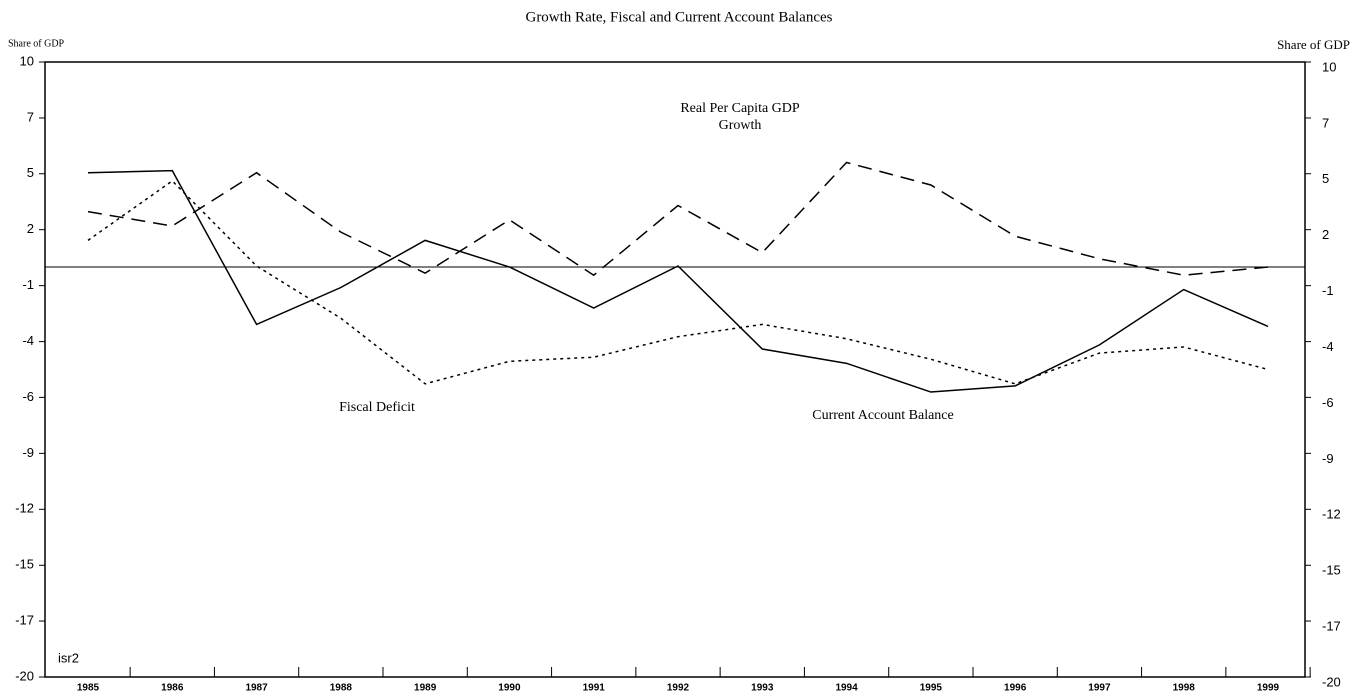 The image size is (1358, 698). What do you see at coordinates (1268, 688) in the screenshot?
I see `x-tick-label: 1999` at bounding box center [1268, 688].